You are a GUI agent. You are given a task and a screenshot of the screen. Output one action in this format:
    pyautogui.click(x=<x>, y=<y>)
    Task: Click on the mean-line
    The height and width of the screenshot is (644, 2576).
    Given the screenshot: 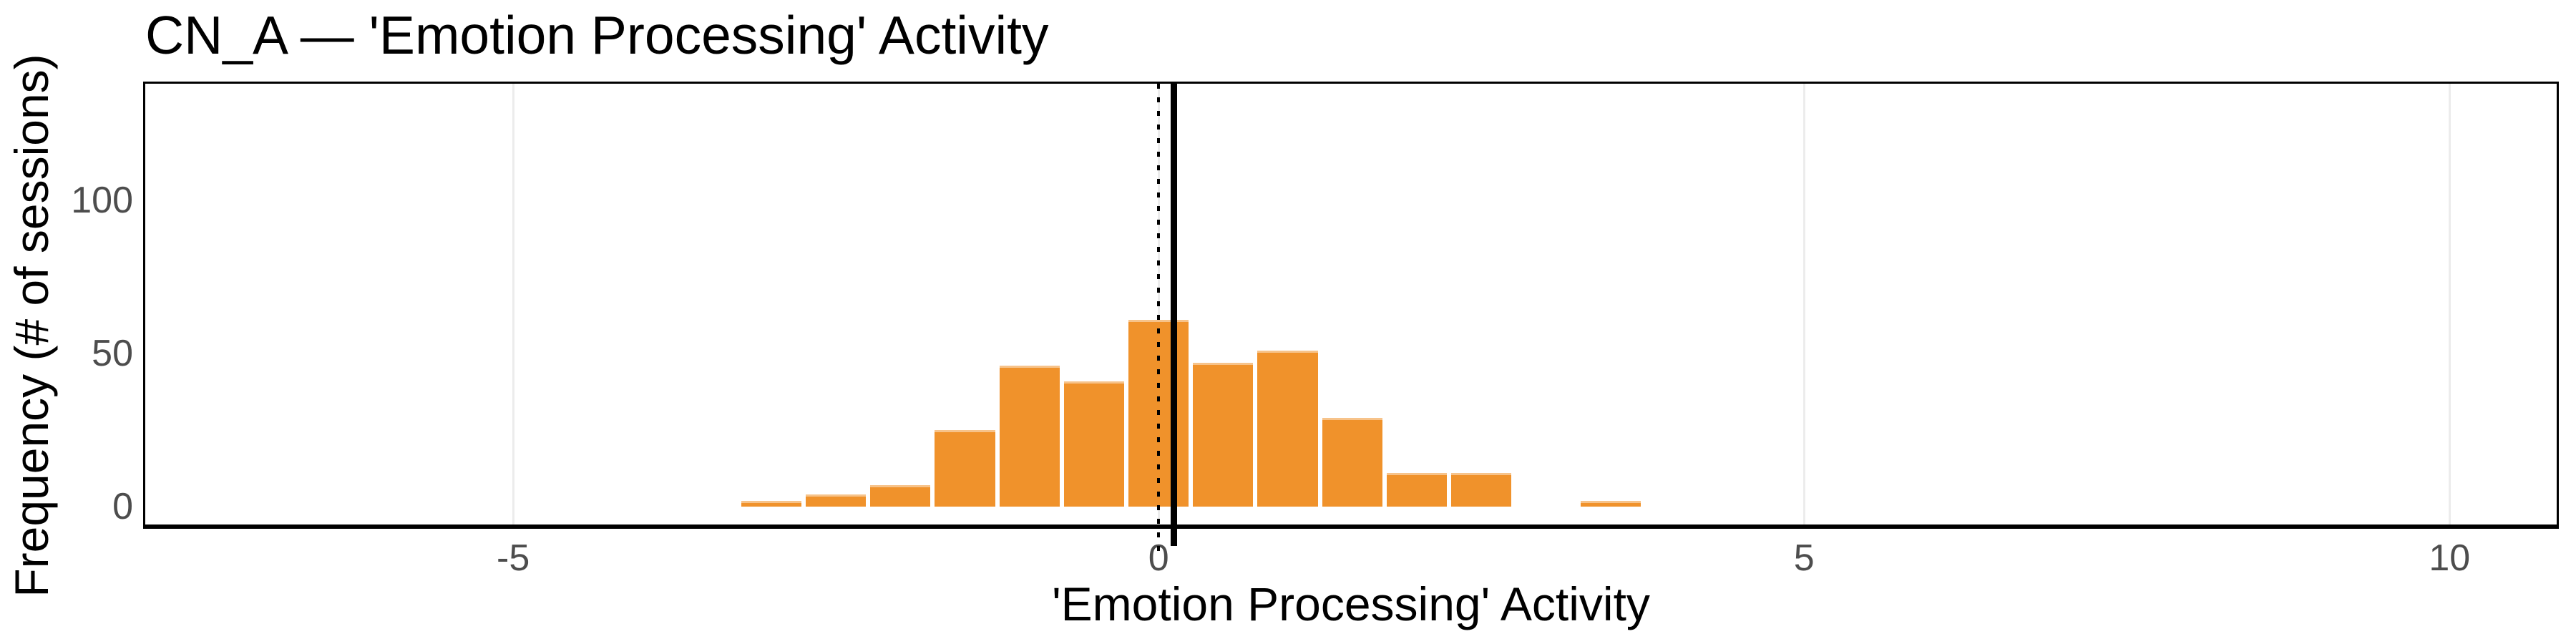 What is the action you would take?
    pyautogui.click(x=1174, y=315)
    